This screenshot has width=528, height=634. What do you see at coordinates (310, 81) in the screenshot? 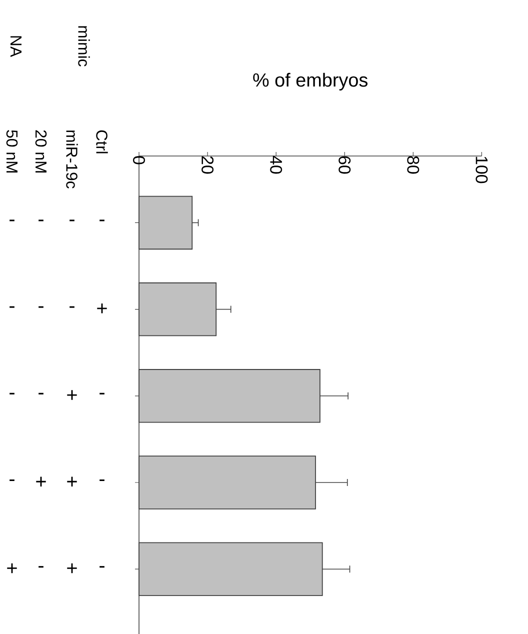
I see `x-axis-title: % of embryos` at bounding box center [310, 81].